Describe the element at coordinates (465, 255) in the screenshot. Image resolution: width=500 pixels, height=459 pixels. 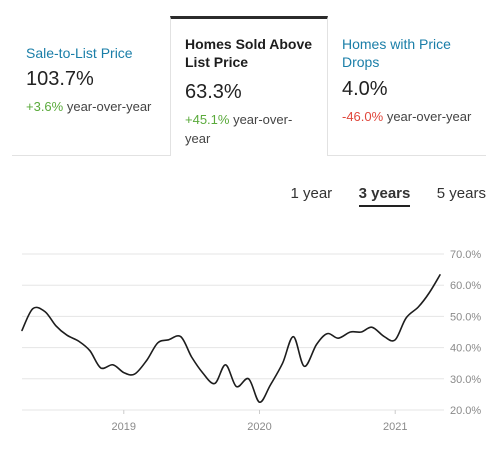
I see `y-tick-label: 70.0%` at that location.